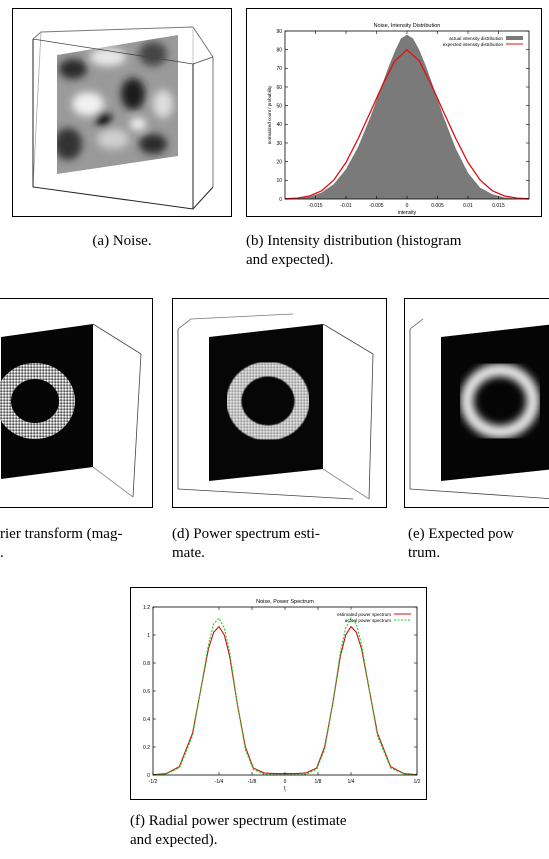 The image size is (549, 859). Describe the element at coordinates (279, 32) in the screenshot. I see `y-tick-label: 90` at that location.